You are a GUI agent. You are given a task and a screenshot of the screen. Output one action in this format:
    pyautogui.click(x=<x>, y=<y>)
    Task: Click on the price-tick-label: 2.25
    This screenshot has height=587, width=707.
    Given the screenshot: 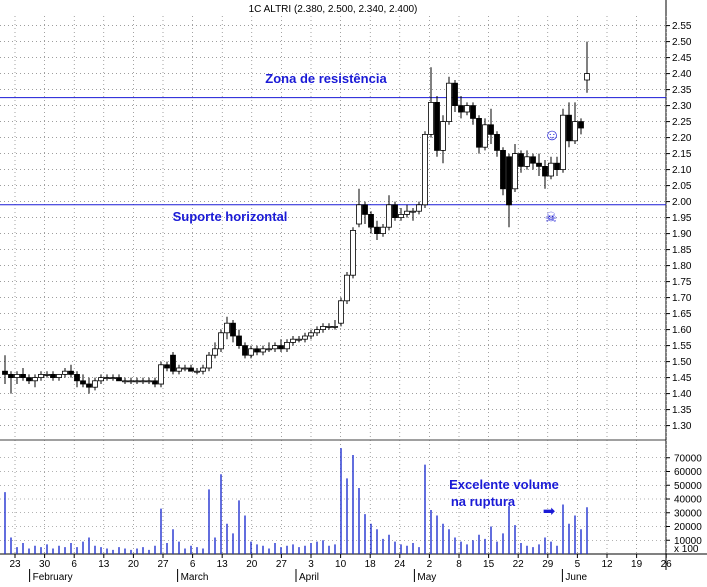 What is the action you would take?
    pyautogui.click(x=682, y=122)
    